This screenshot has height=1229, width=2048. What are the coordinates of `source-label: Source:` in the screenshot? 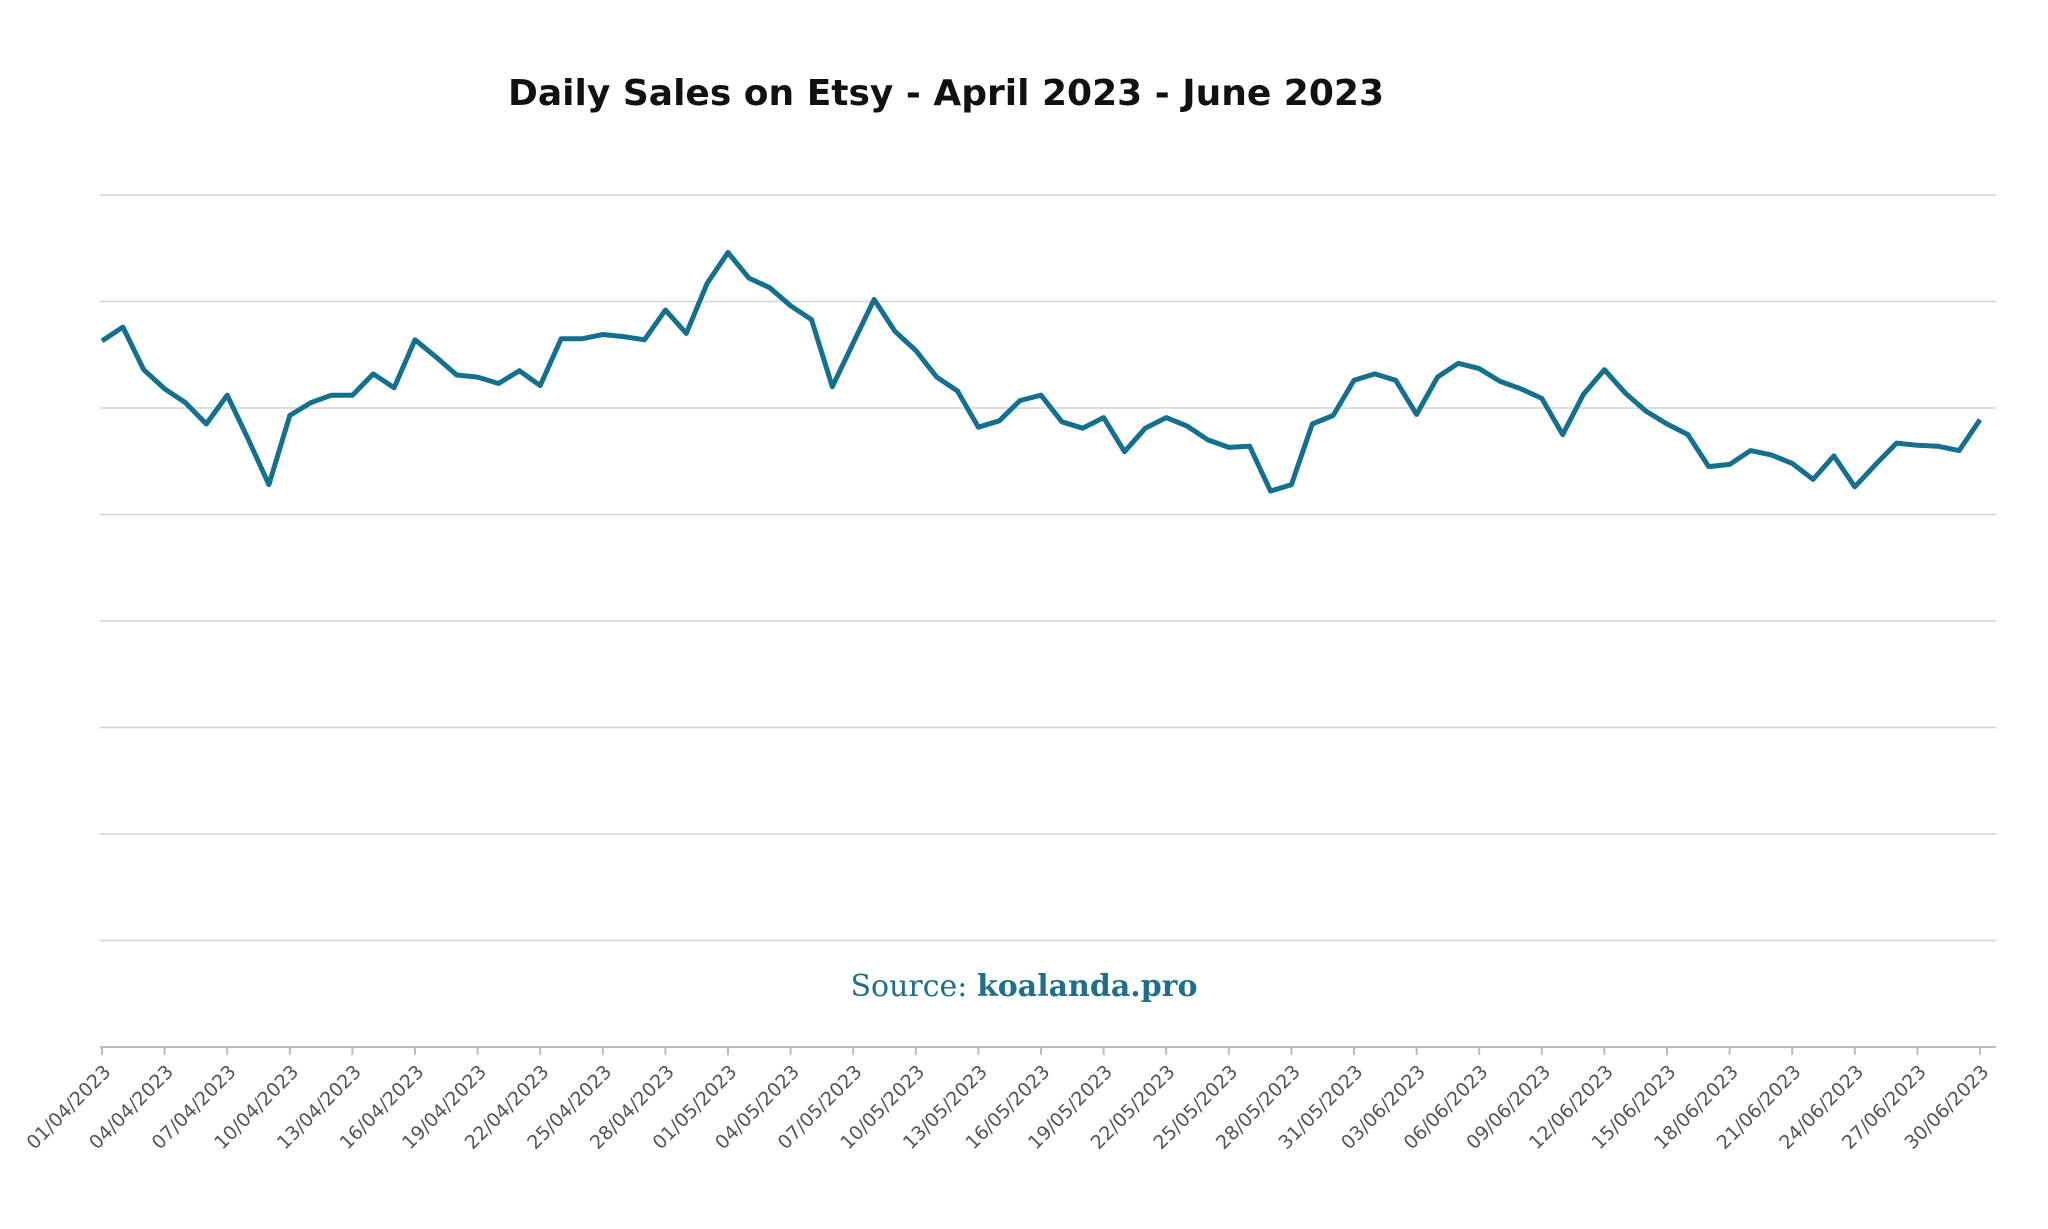 It's located at (908, 986).